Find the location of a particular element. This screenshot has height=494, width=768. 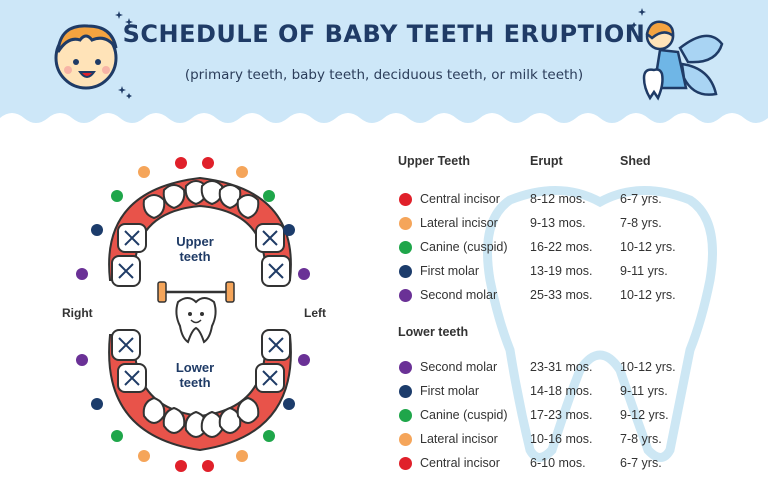

erupt-value: 25-33 mos. is located at coordinates (561, 295).